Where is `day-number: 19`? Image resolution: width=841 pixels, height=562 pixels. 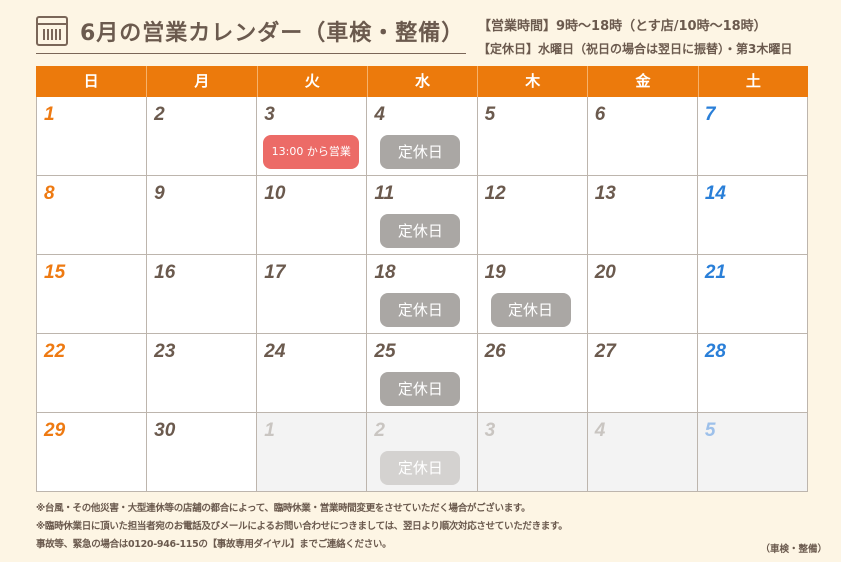 day-number: 19 is located at coordinates (495, 272).